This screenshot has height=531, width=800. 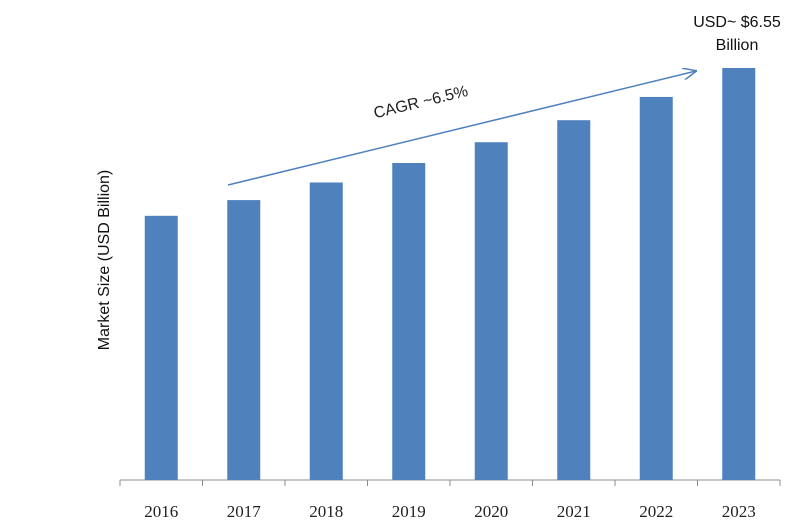 I want to click on bar-2020, so click(x=491, y=311).